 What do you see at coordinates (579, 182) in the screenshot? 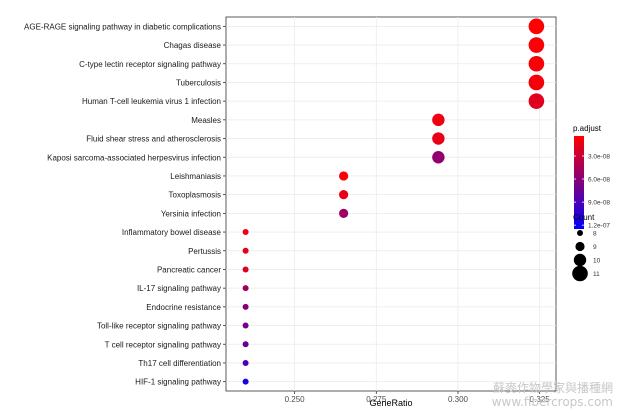
I see `color-legend-bar` at bounding box center [579, 182].